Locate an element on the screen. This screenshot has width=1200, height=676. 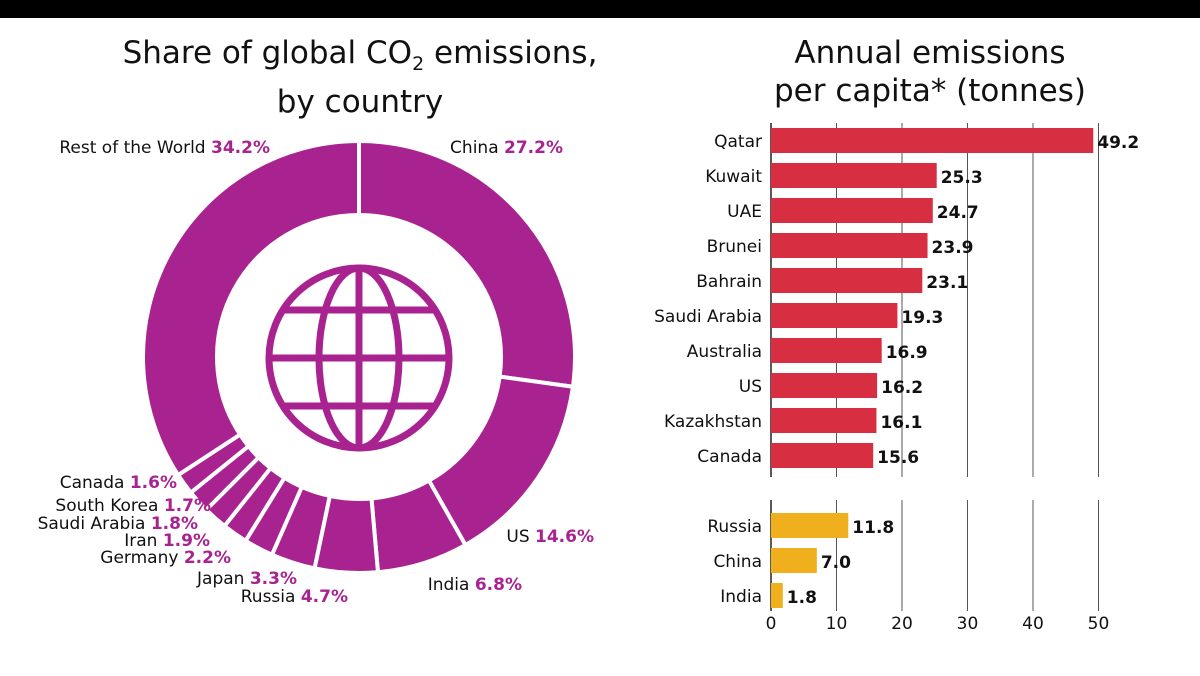
bar-value-label-saudi-arabia: 19.3 is located at coordinates (922, 318).